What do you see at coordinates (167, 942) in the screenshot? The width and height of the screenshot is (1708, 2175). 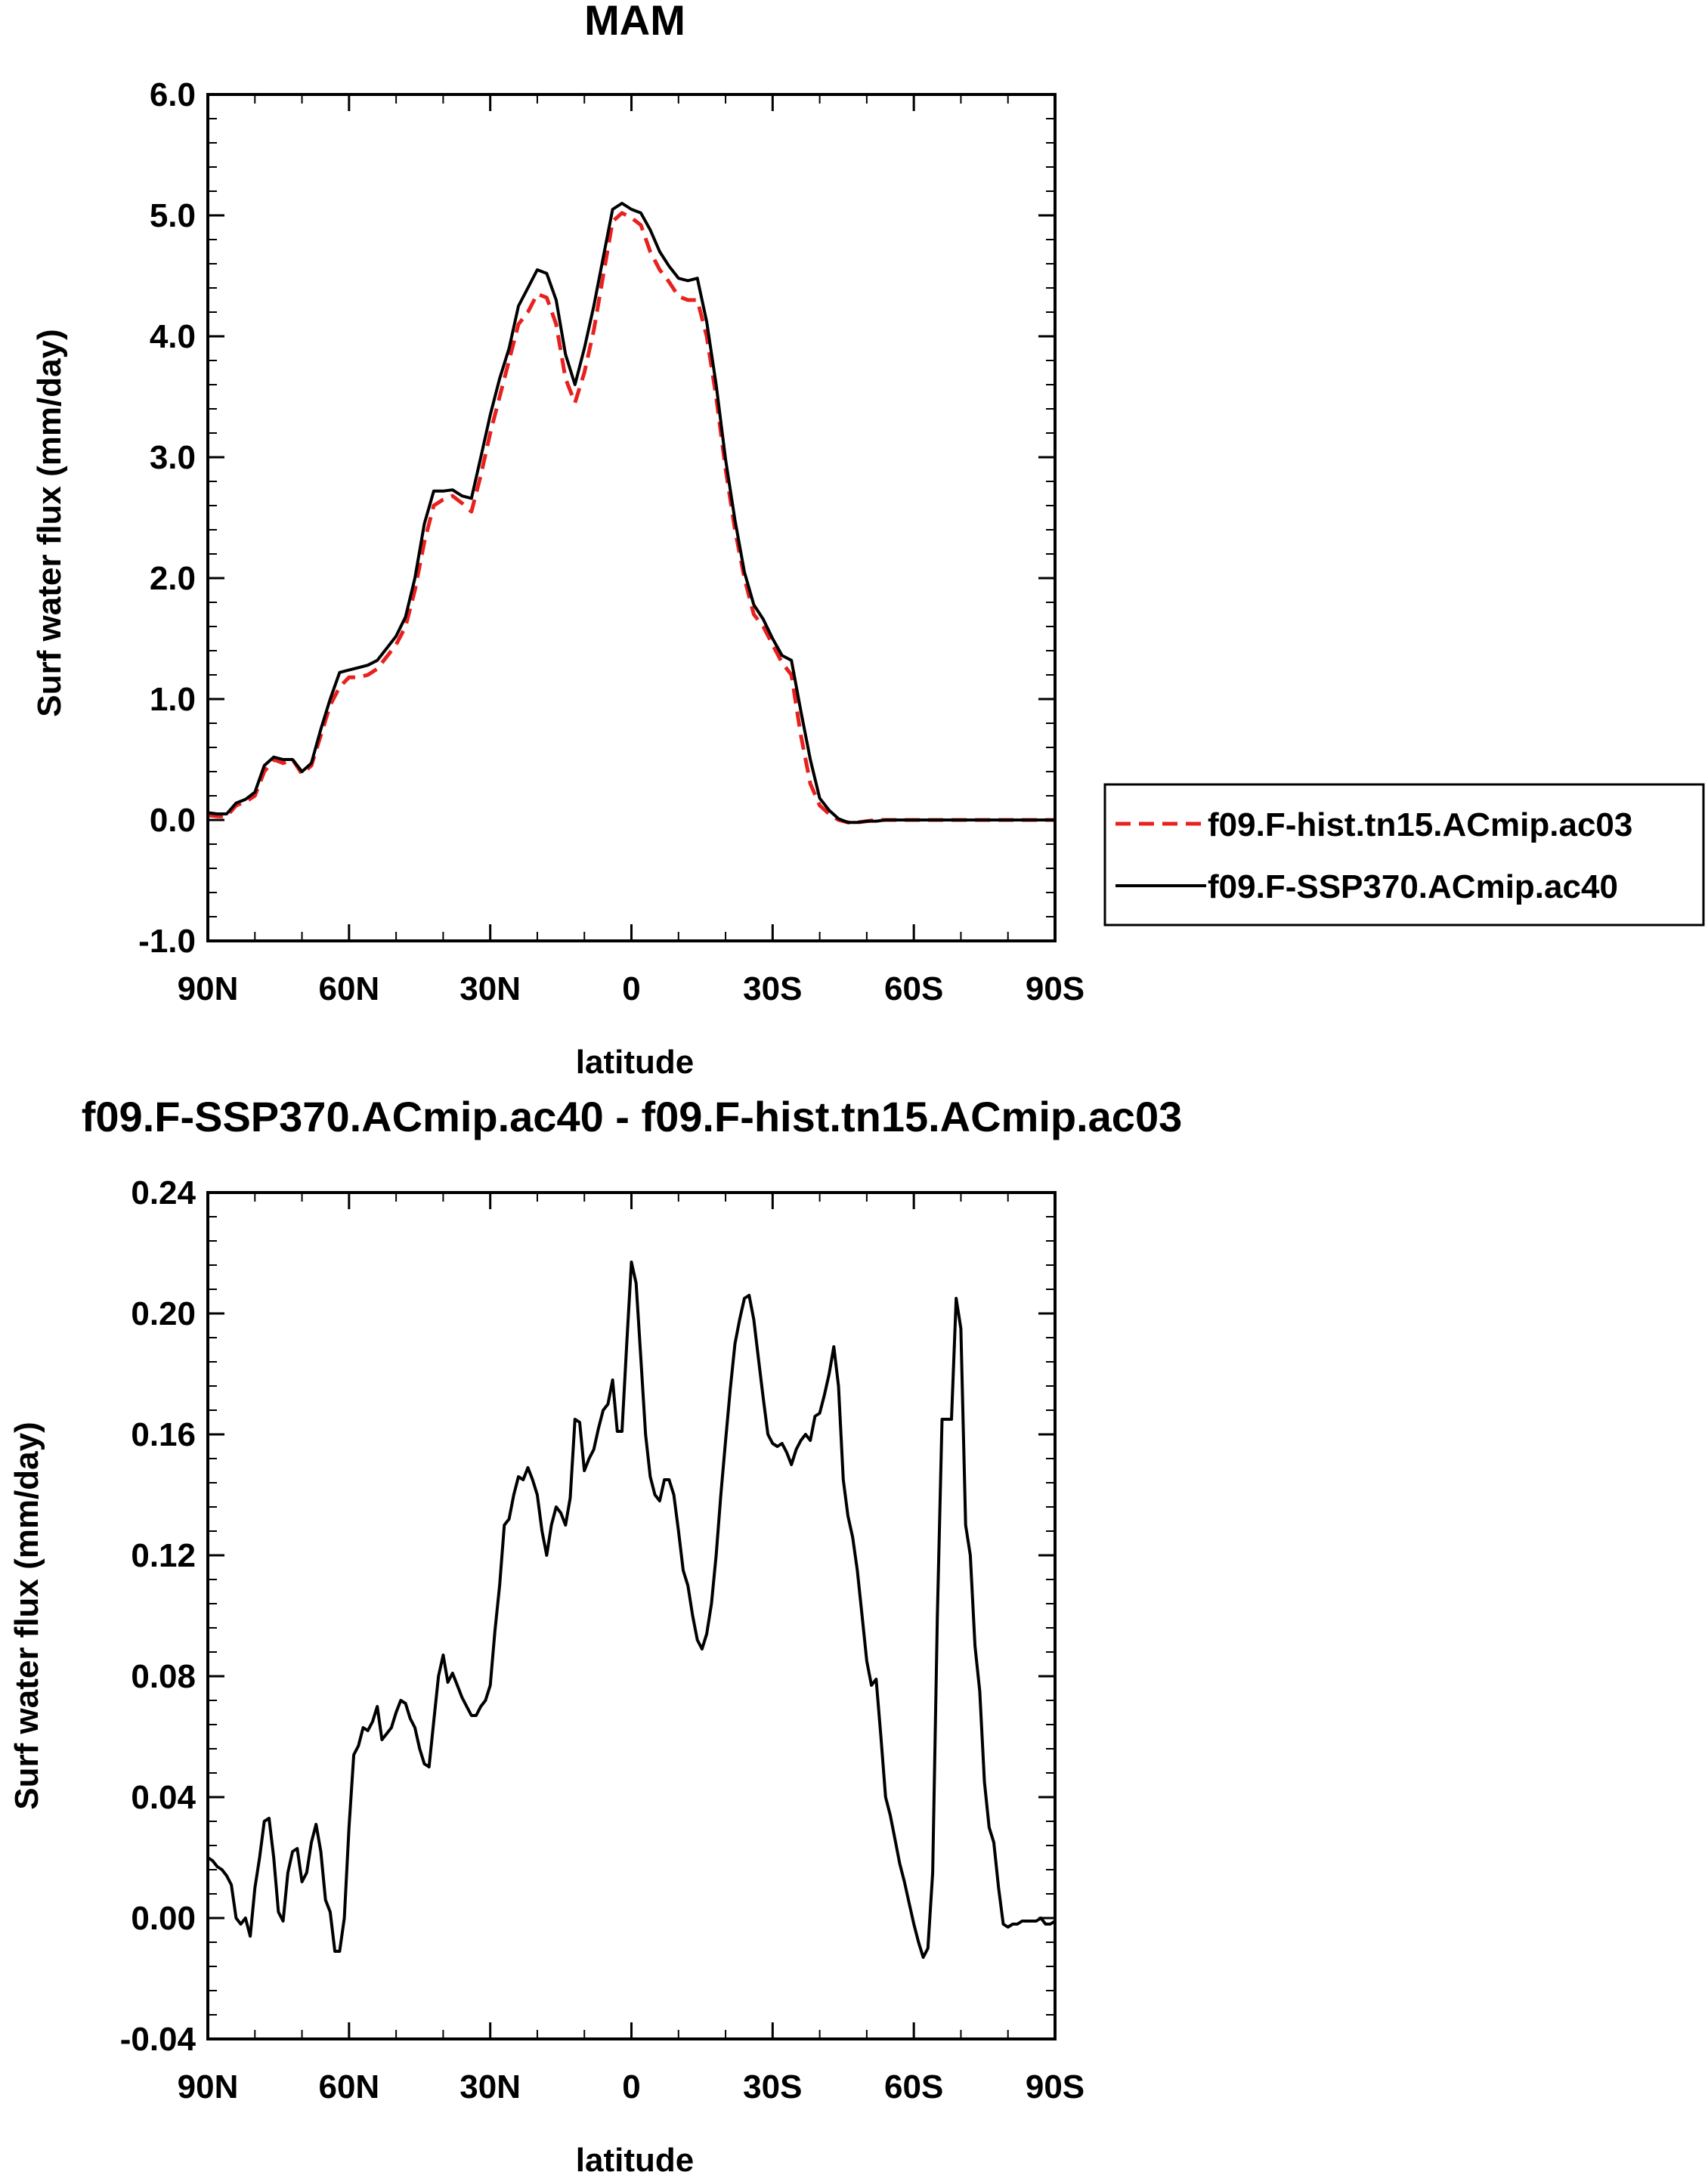 I see `top-y-tick-label: -1.0` at bounding box center [167, 942].